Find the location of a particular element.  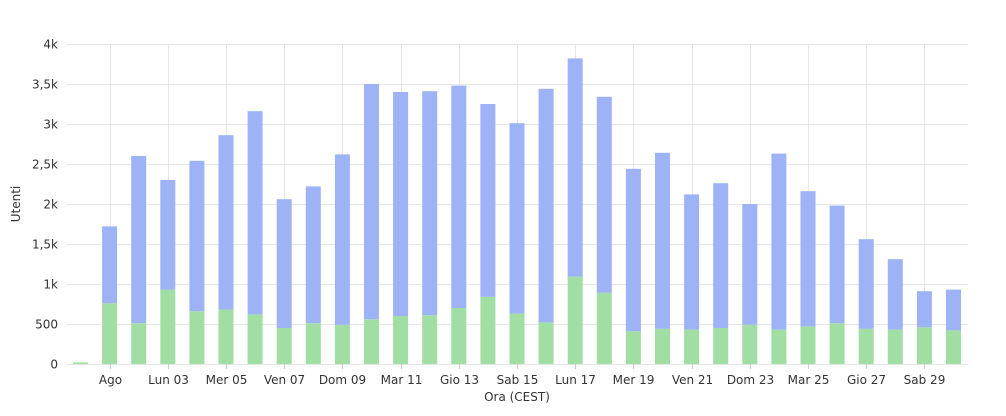

x-tick-label: Mer 19 is located at coordinates (634, 380).